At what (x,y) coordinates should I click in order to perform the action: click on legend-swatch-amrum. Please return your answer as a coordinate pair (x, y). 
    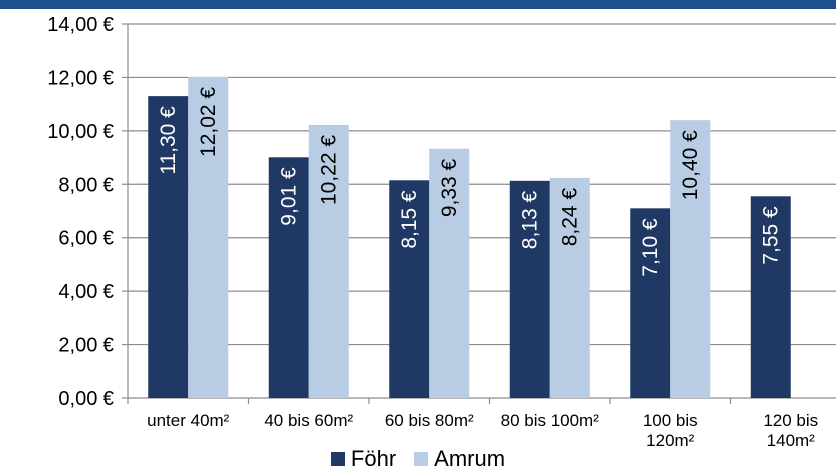
    Looking at the image, I should click on (421, 459).